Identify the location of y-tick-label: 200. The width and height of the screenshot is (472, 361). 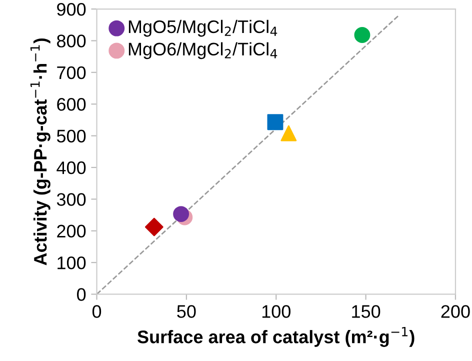
(71, 231).